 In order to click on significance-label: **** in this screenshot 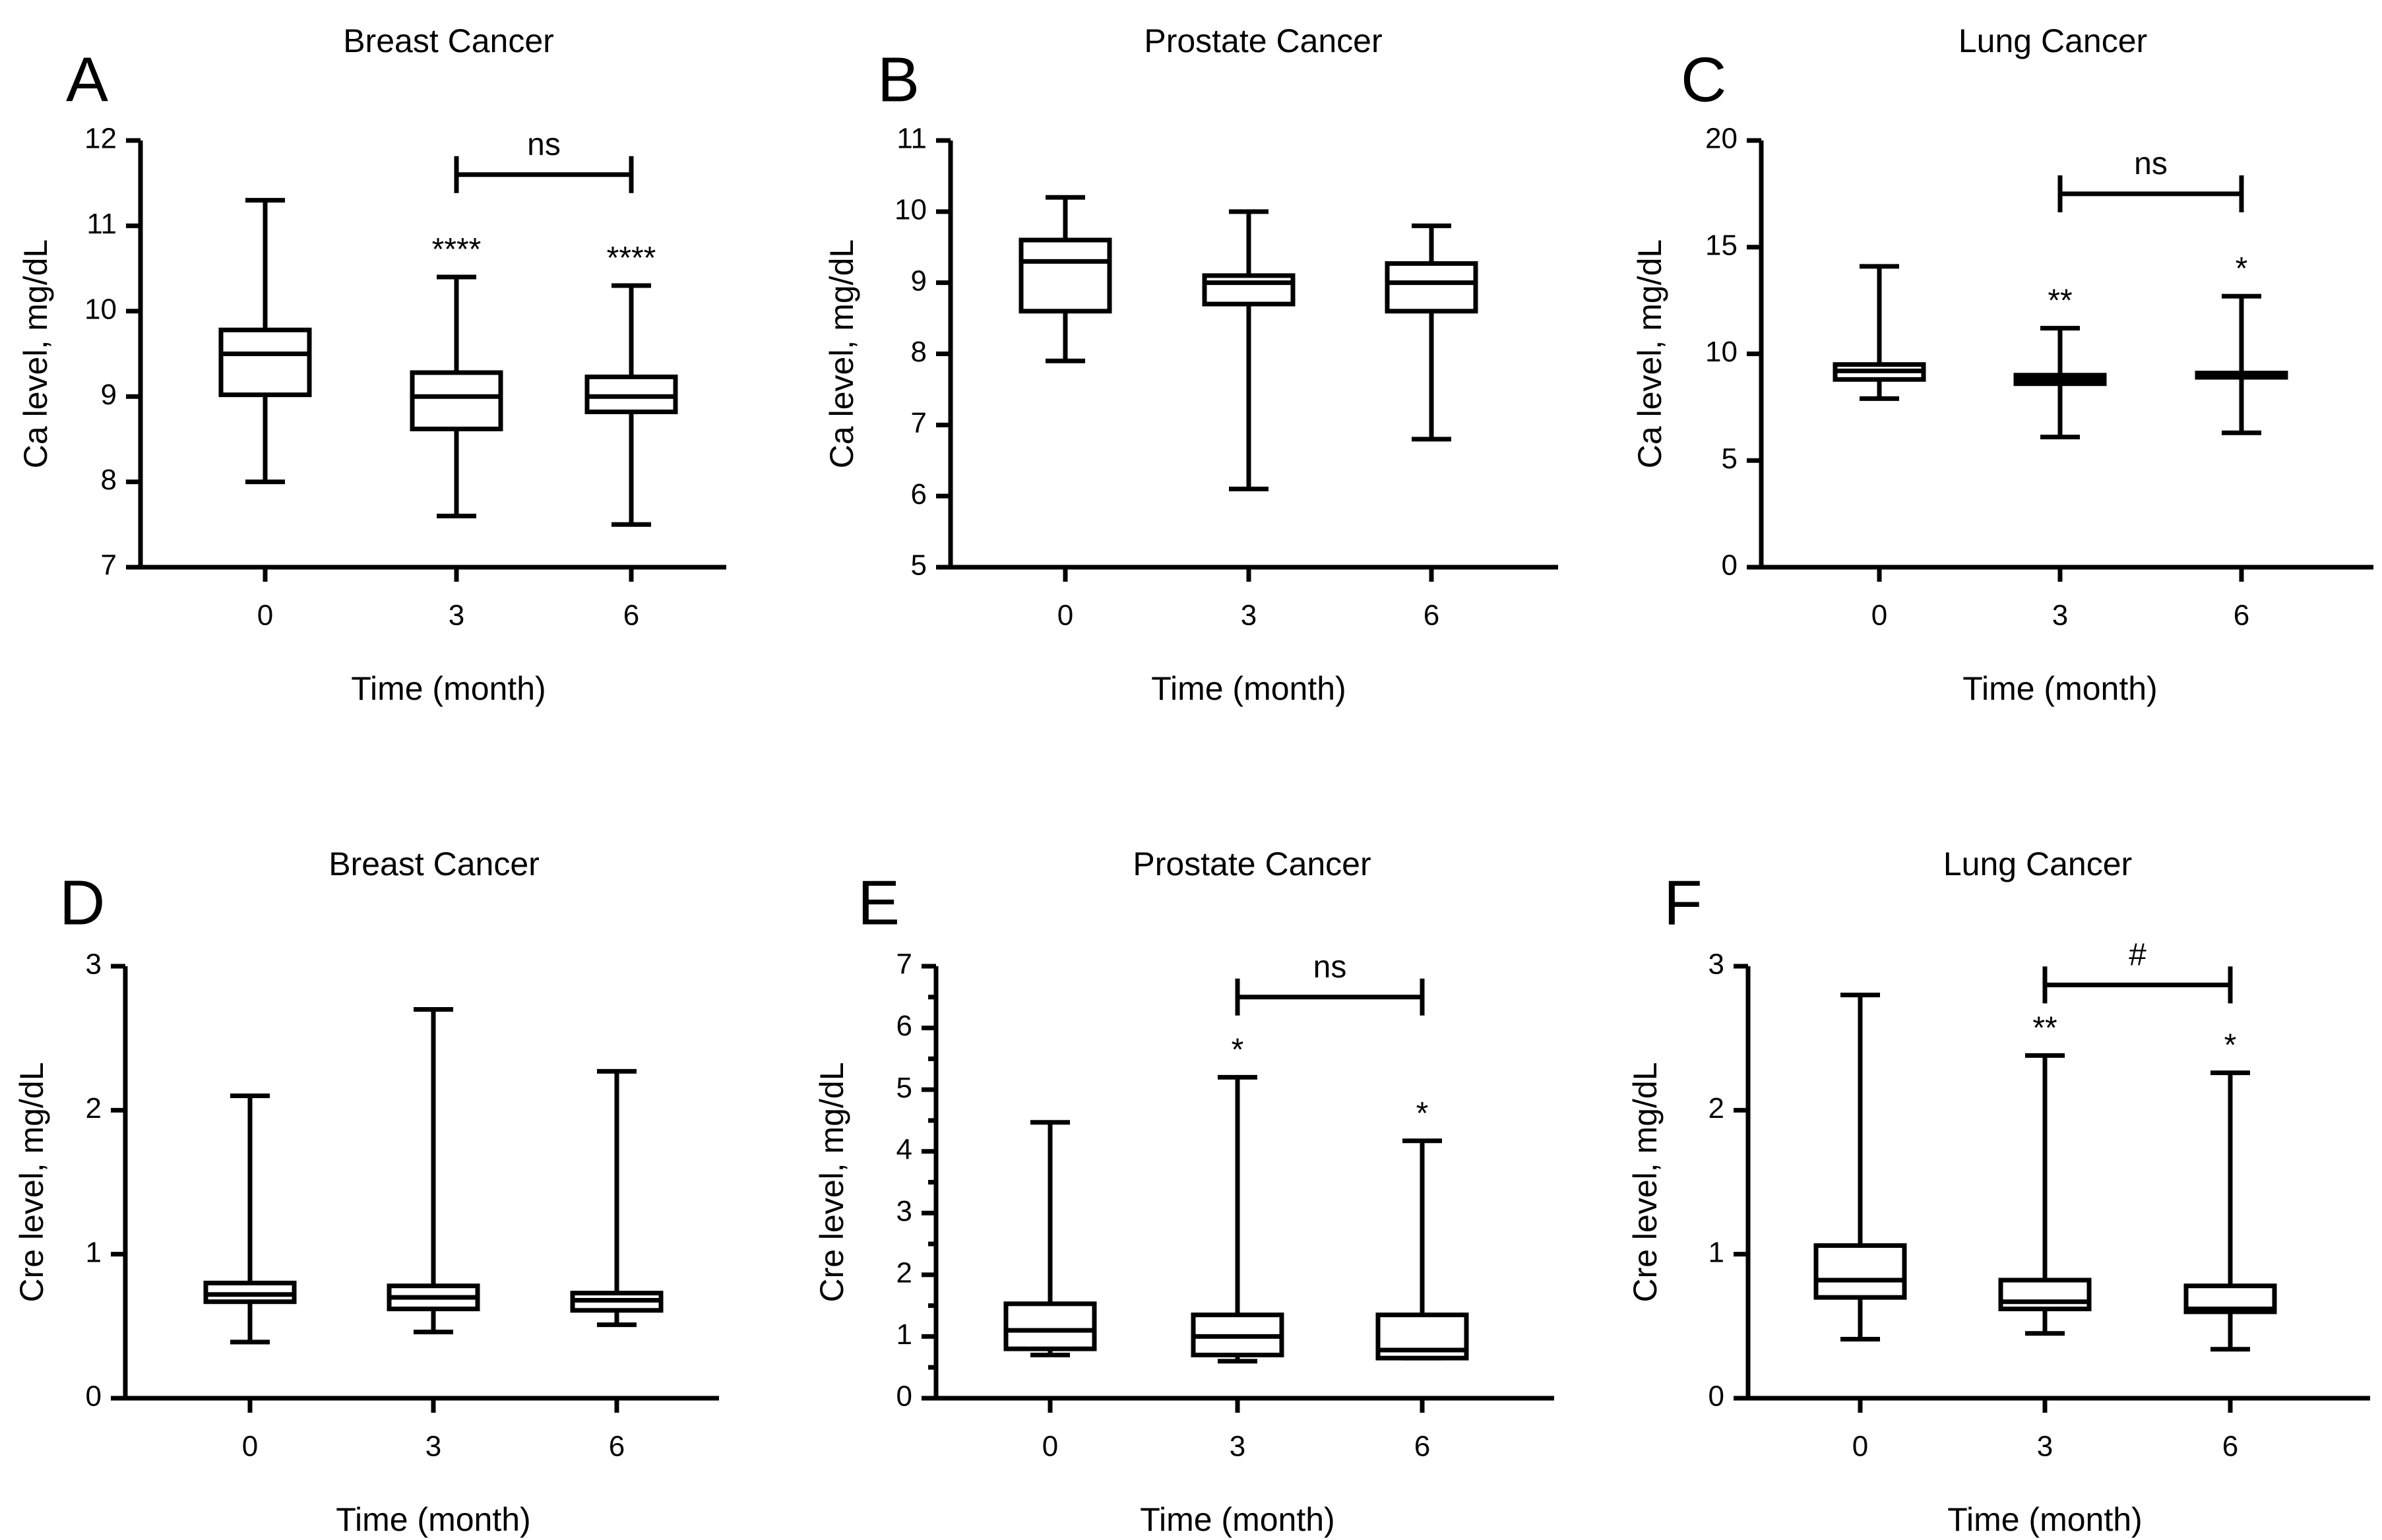, I will do `click(631, 258)`.